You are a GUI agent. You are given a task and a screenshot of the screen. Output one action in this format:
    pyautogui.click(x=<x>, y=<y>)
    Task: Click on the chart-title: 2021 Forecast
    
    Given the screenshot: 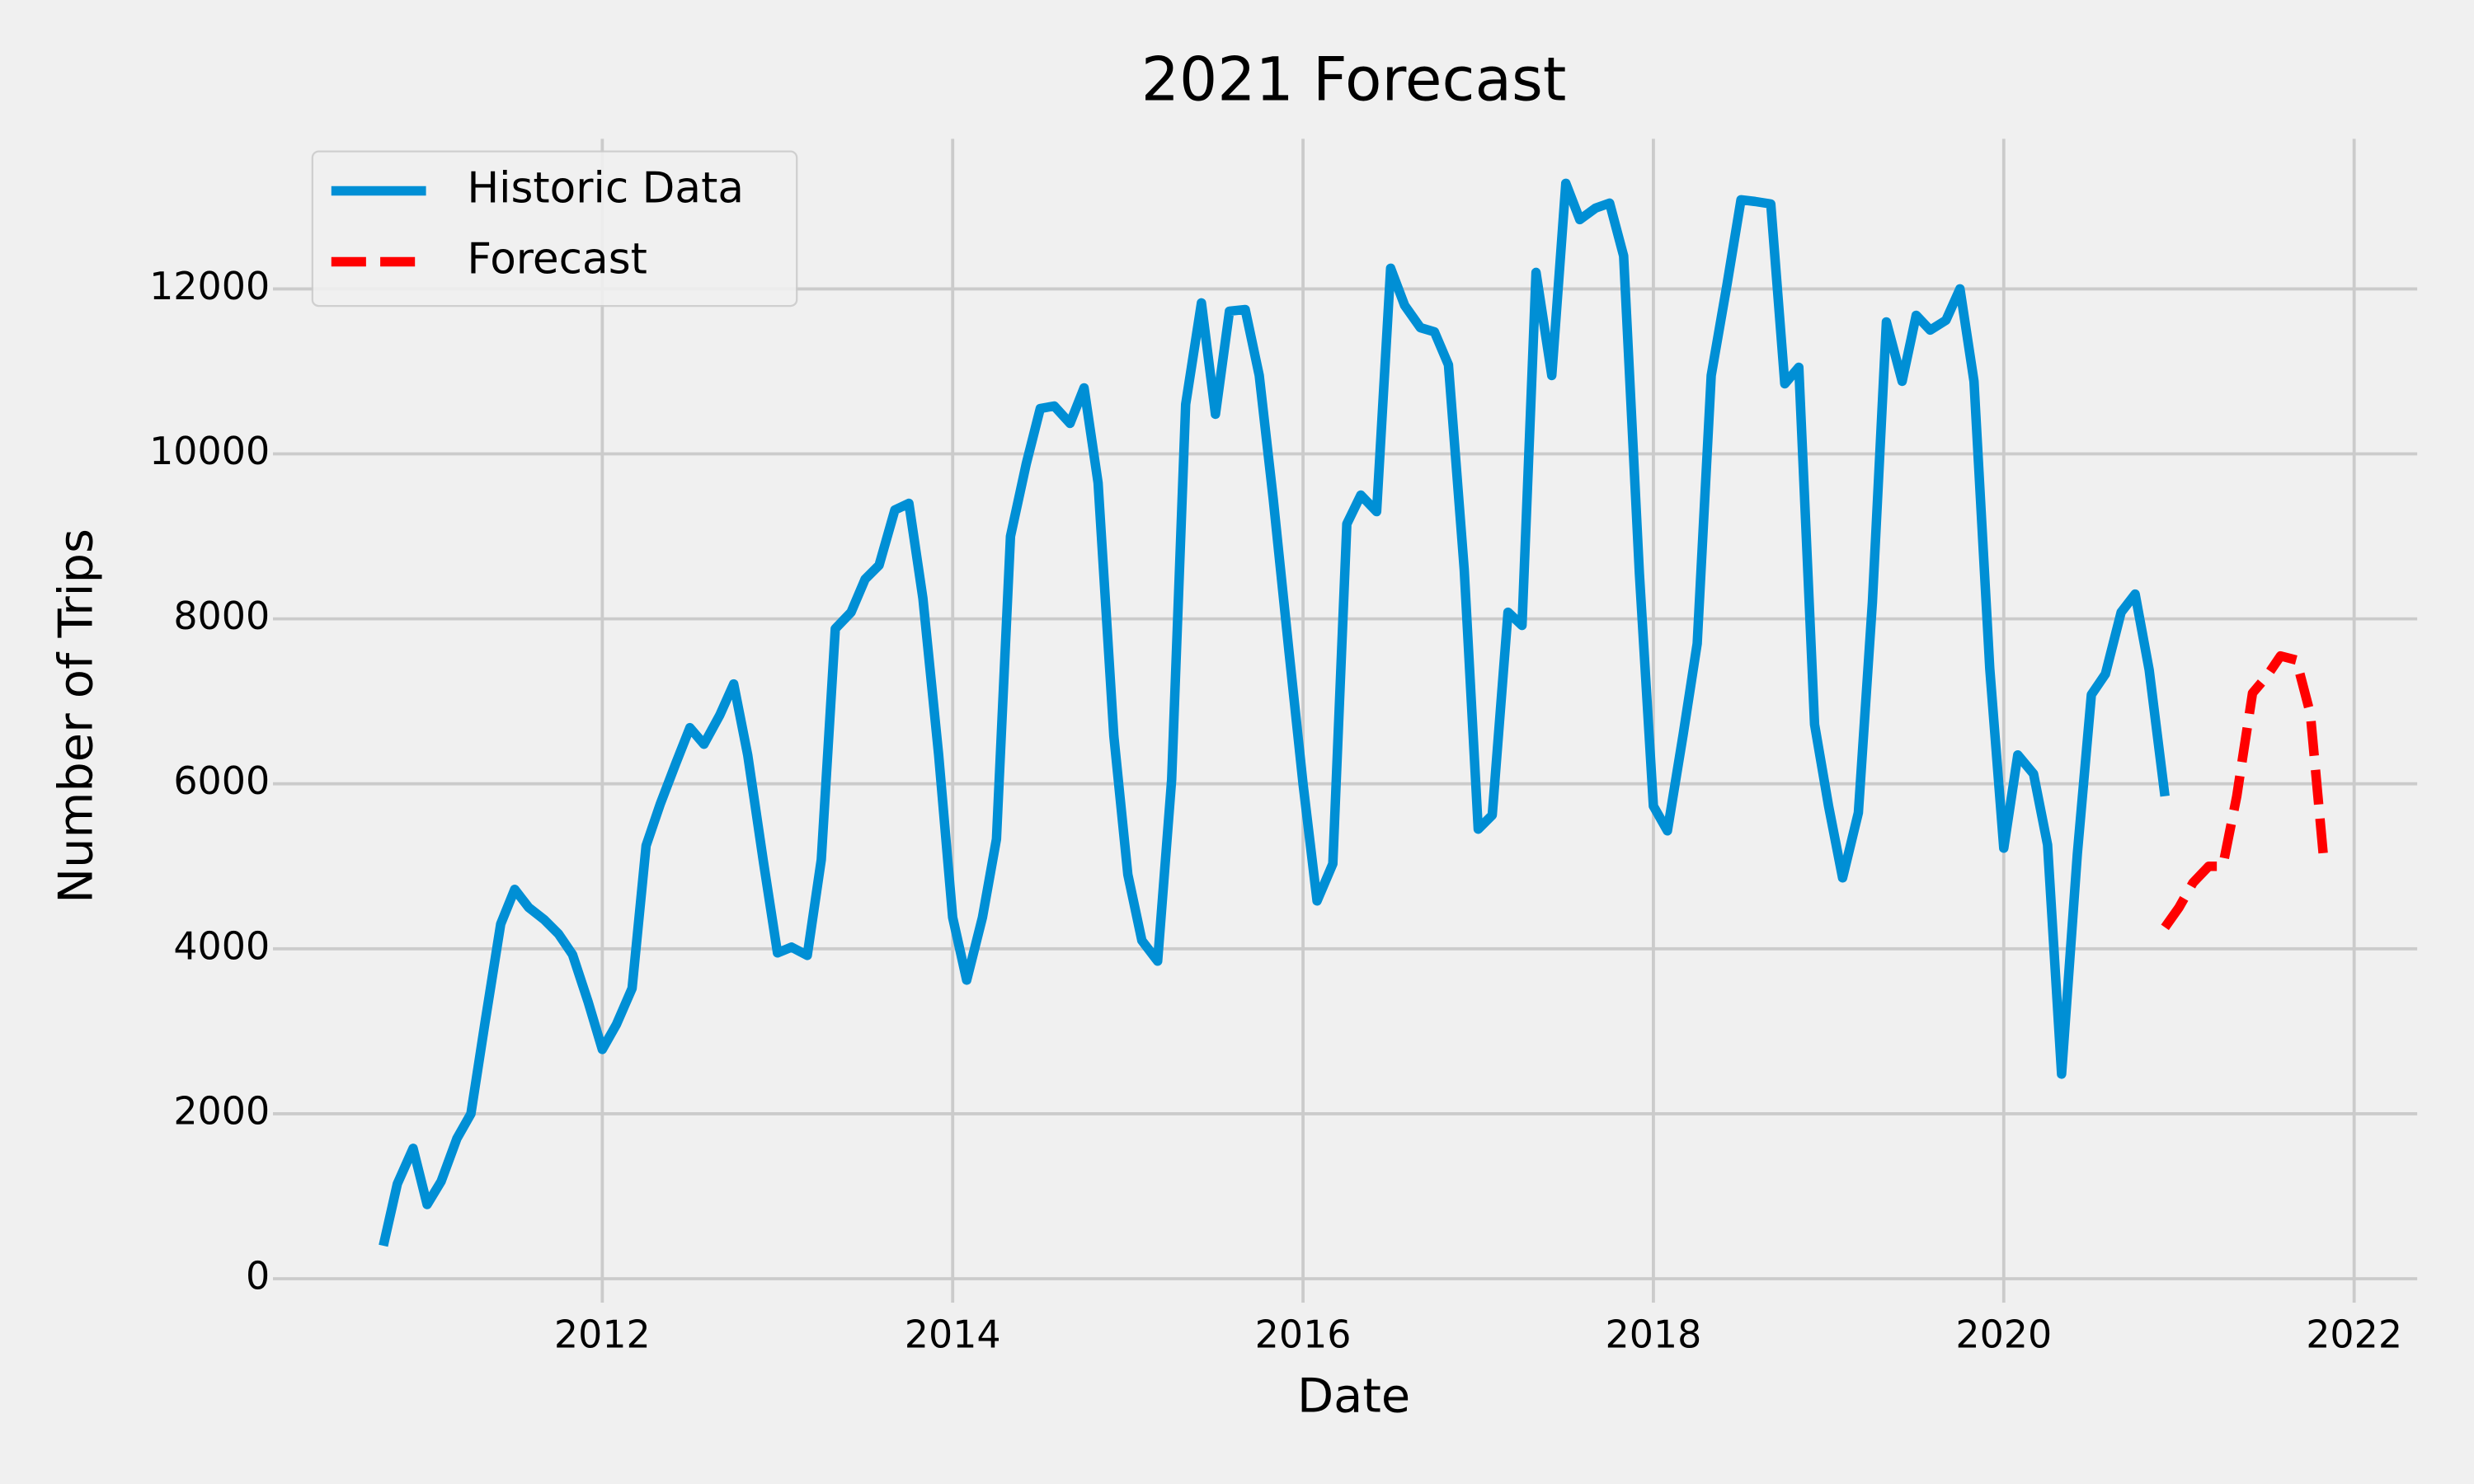 What is the action you would take?
    pyautogui.click(x=1354, y=80)
    